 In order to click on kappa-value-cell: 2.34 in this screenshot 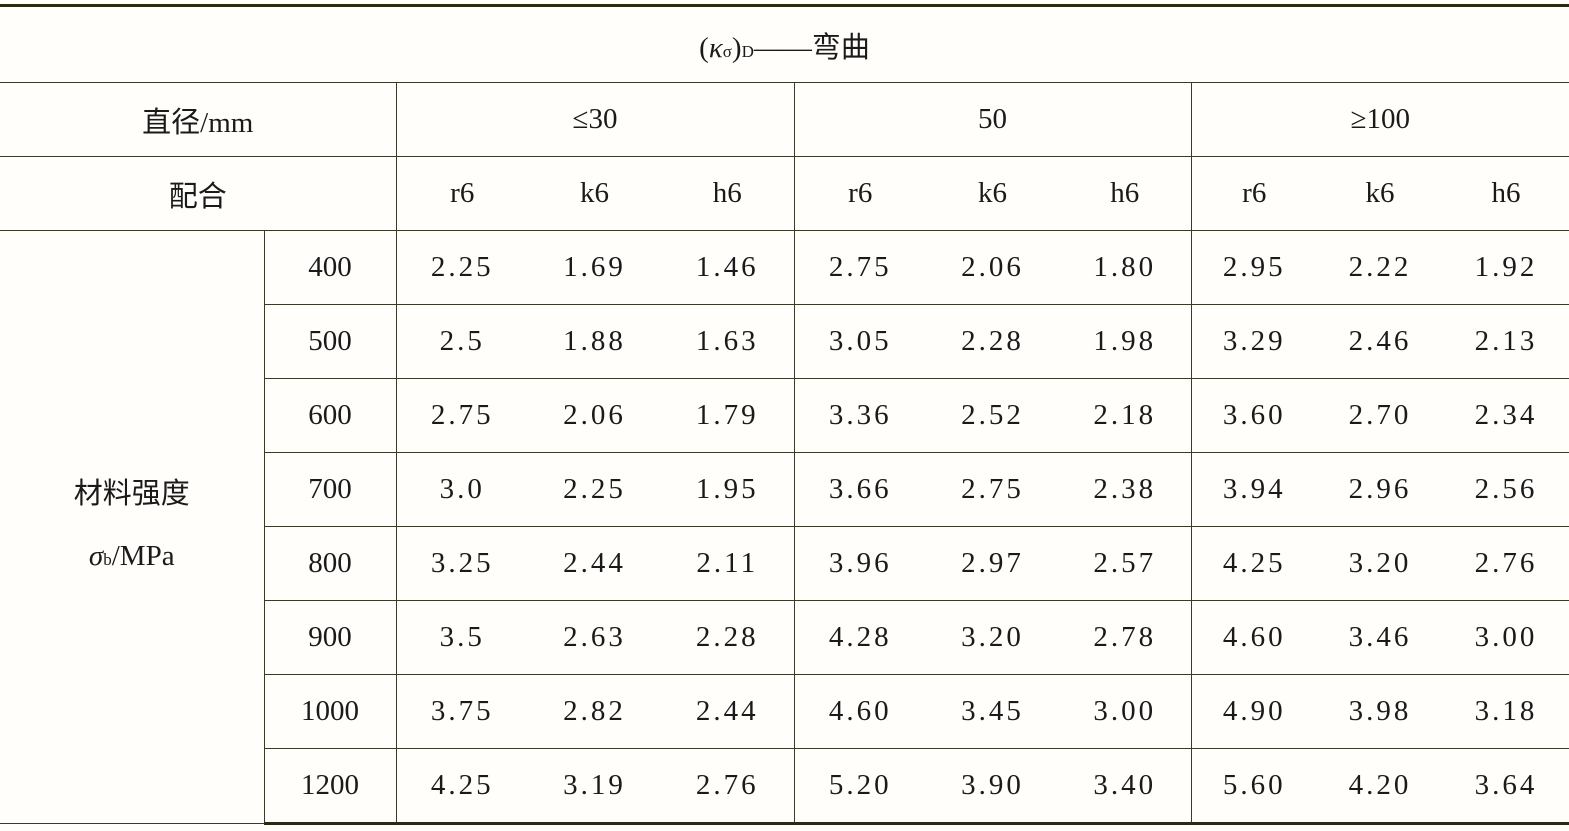, I will do `click(1506, 415)`.